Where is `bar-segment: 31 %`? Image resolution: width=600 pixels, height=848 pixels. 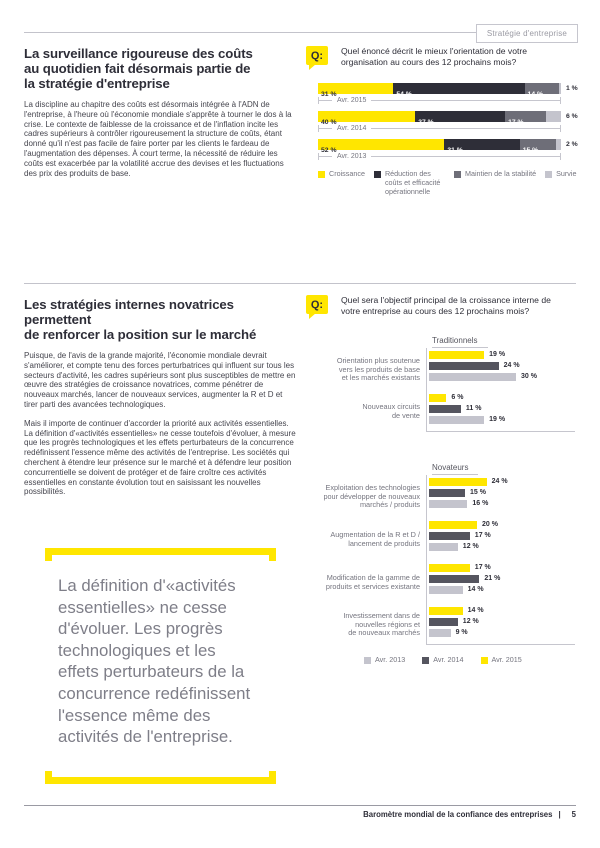
bar-segment: 31 % is located at coordinates (356, 90).